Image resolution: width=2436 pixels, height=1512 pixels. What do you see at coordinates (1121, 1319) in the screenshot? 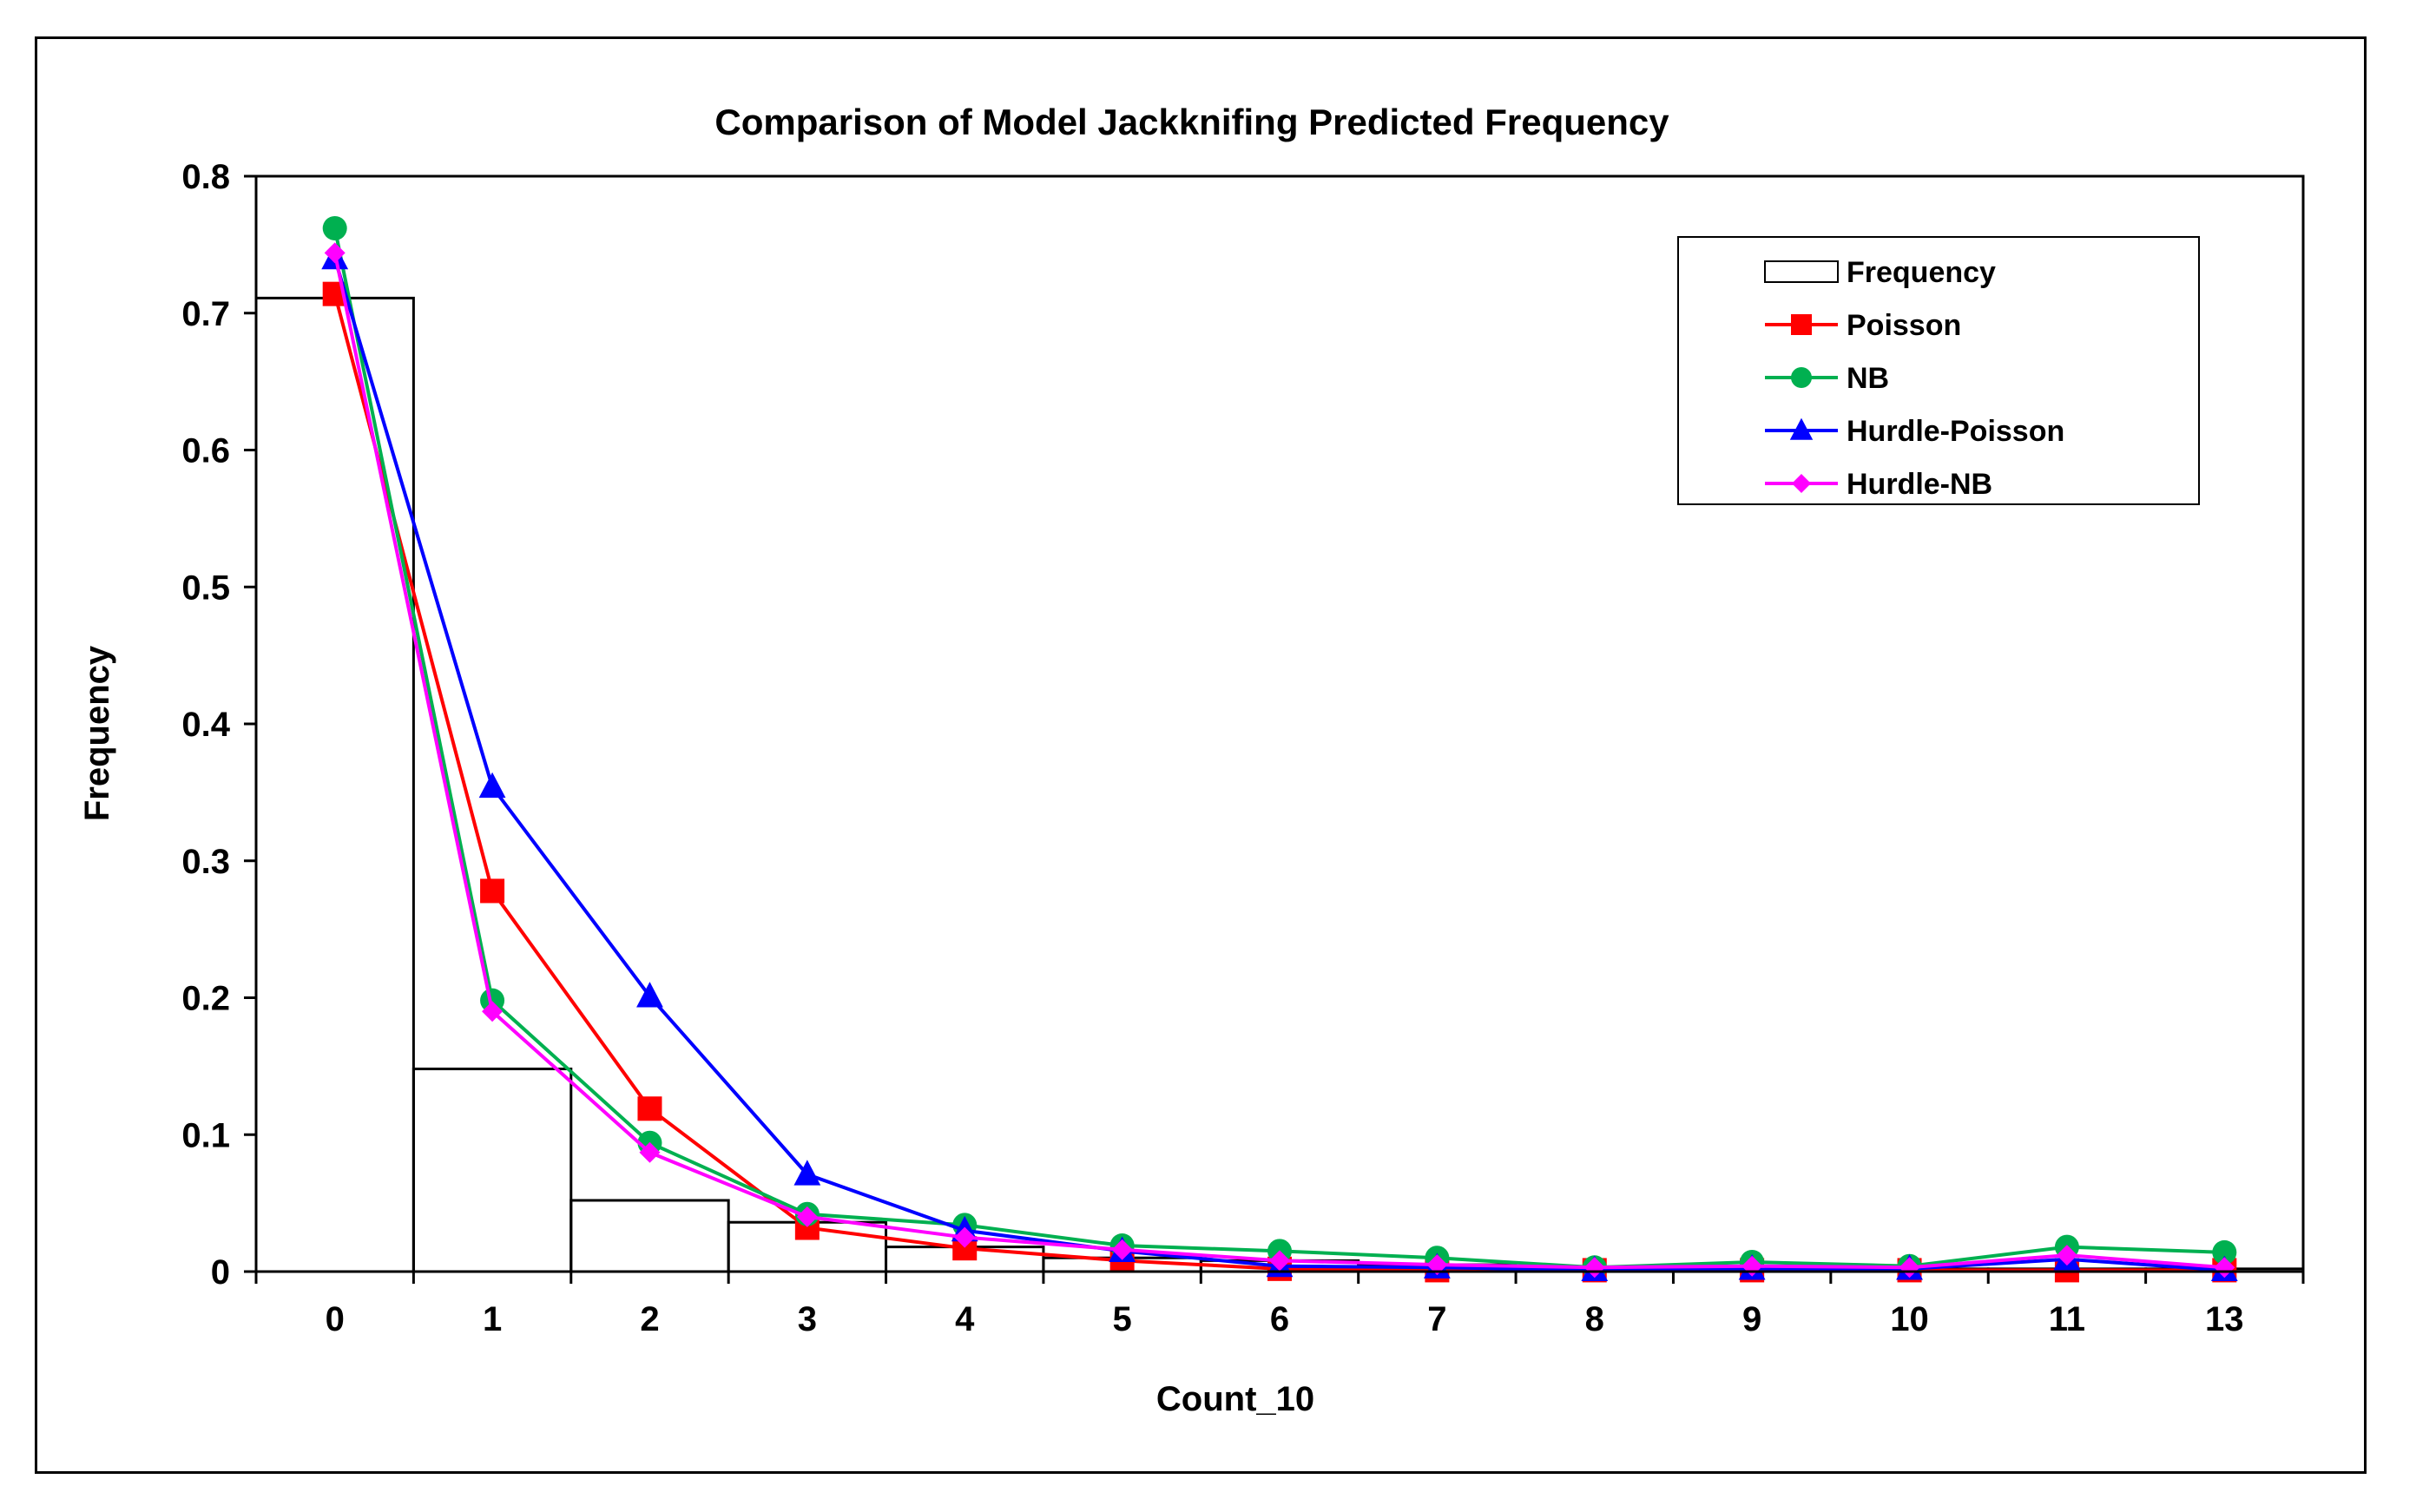
I see `x-tick-label: 5` at bounding box center [1121, 1319].